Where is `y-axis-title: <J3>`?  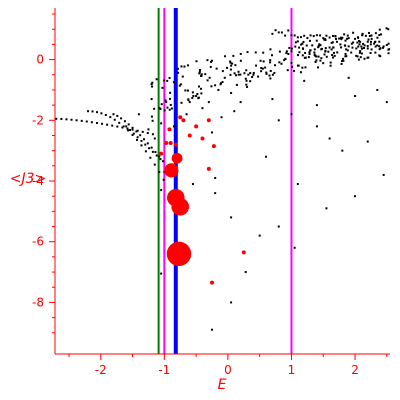 y-axis-title: <J3> is located at coordinates (28, 179).